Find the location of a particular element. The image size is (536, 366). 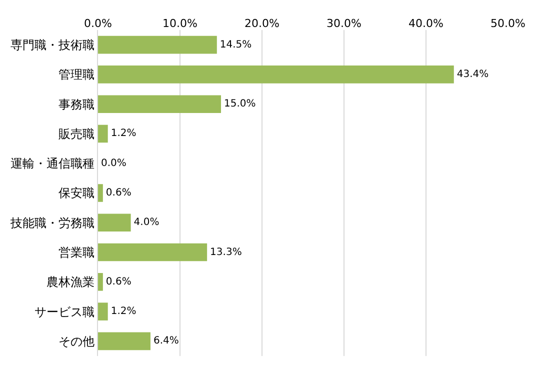

x-tick-label: 10.0% is located at coordinates (180, 23).